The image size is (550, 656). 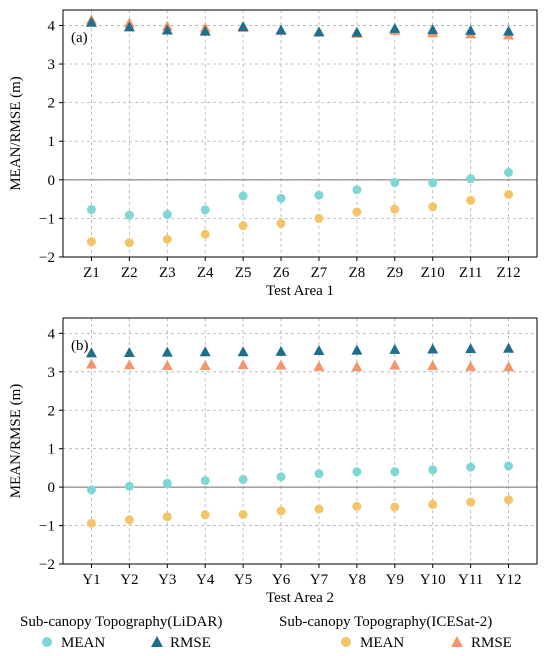 I want to click on panel-a-ytick-label: 4, so click(x=52, y=26).